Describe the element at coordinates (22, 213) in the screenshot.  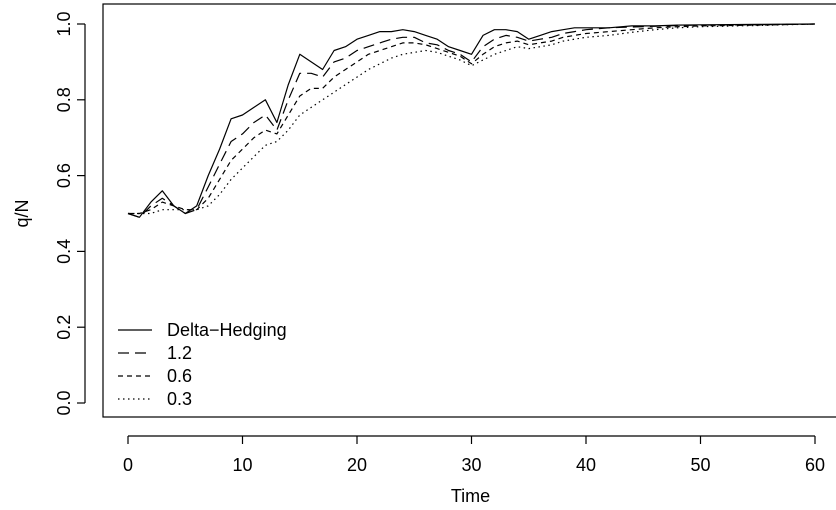
I see `y-axis-title: q/N` at that location.